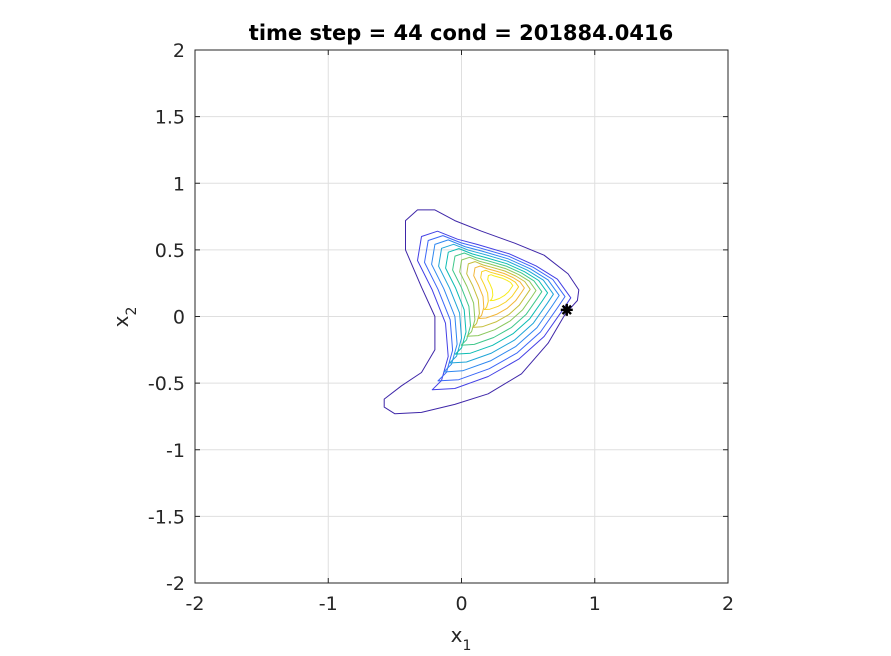  What do you see at coordinates (170, 118) in the screenshot?
I see `y-tick-label: 1.5` at bounding box center [170, 118].